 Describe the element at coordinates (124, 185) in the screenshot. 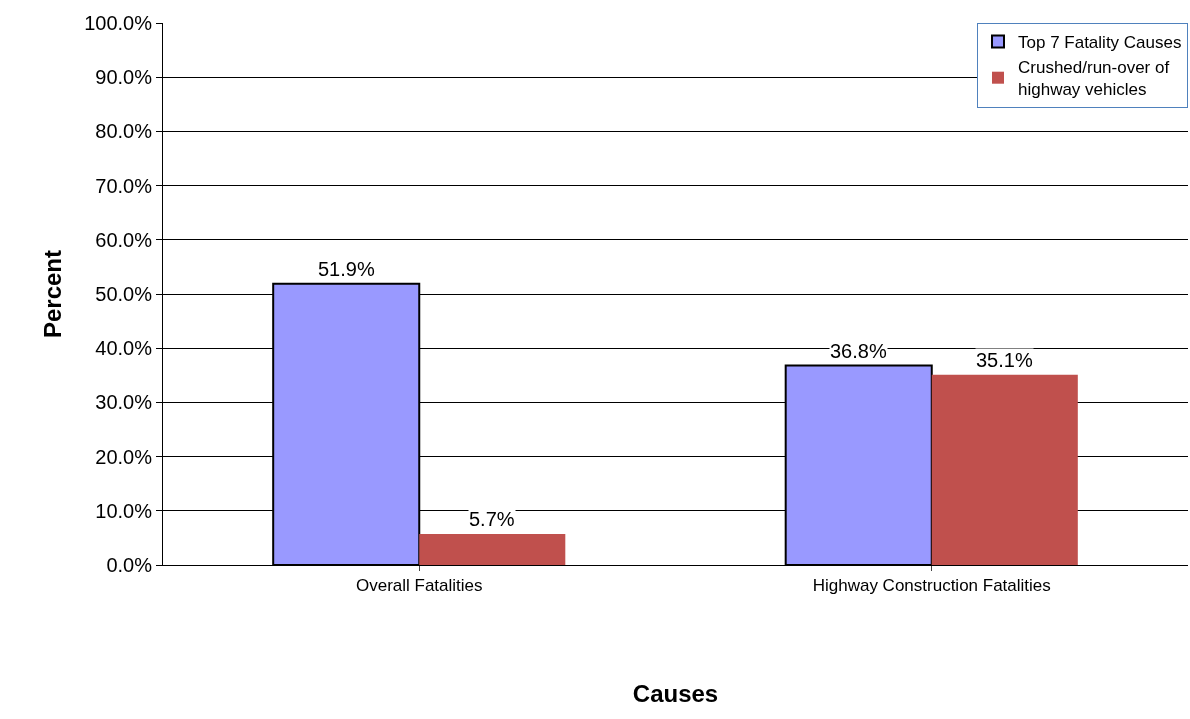

I see `y-tick-label: 70.0%` at that location.